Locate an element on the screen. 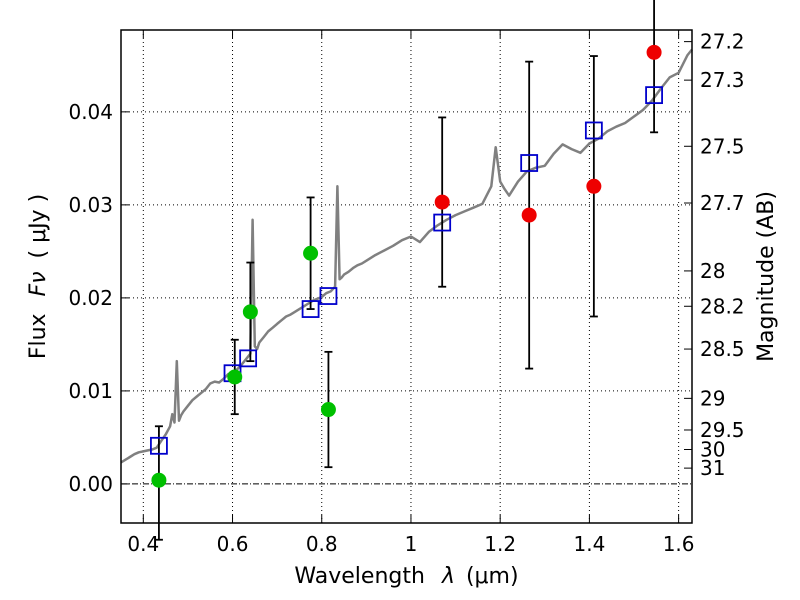  magnitude-tick-label: 27.2 is located at coordinates (722, 42).